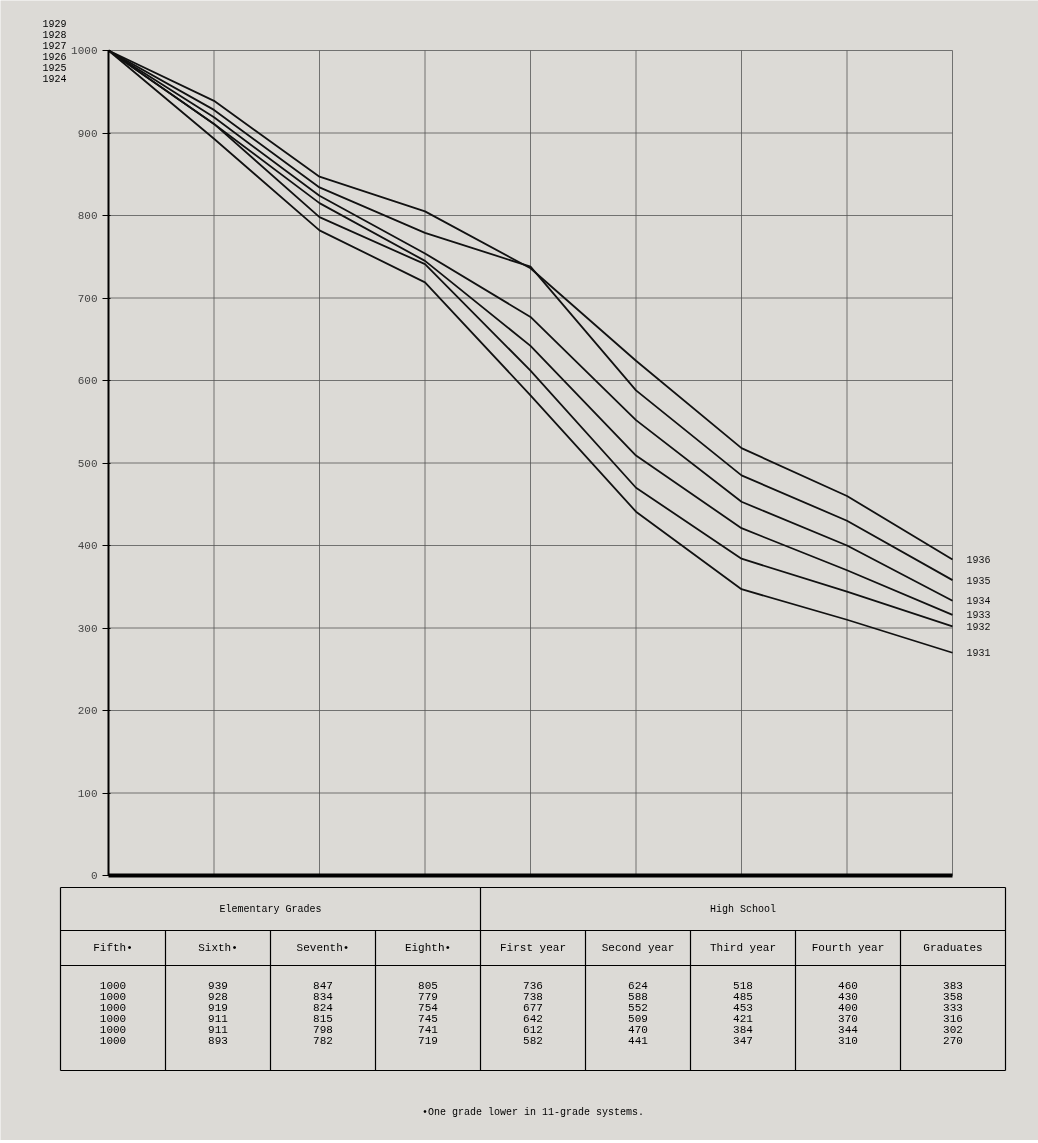 The image size is (1038, 1143). I want to click on y-tick-label: 1000, so click(84, 51).